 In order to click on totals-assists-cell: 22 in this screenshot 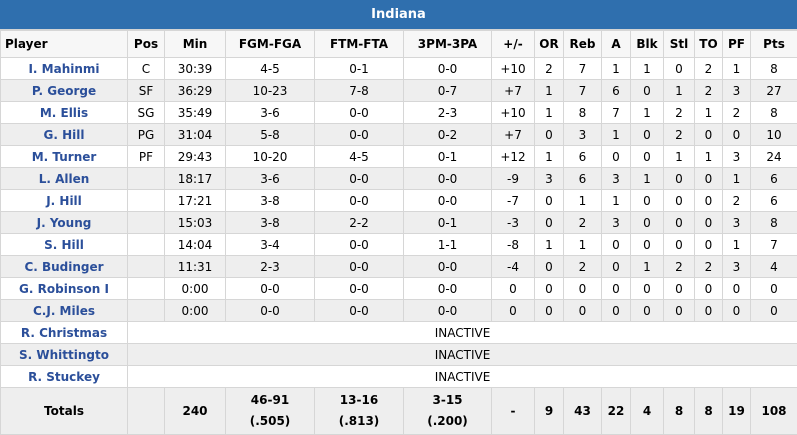, I will do `click(616, 411)`.